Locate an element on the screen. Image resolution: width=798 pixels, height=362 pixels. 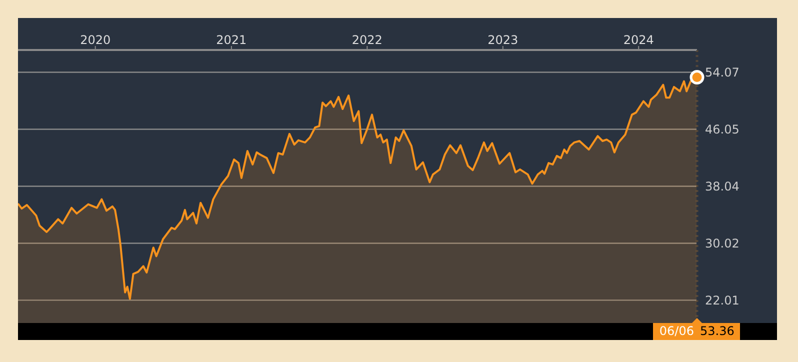
y-tick-label: 22.01 is located at coordinates (722, 300).